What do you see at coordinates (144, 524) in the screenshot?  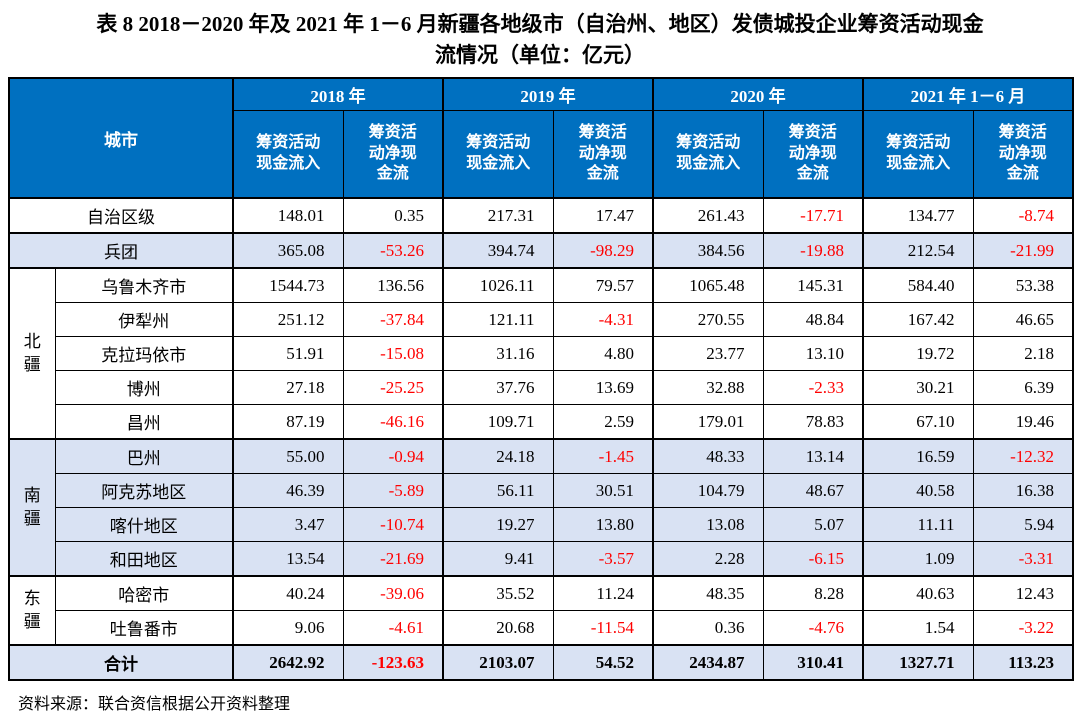 I see `city-name-cell: 喀什地区` at bounding box center [144, 524].